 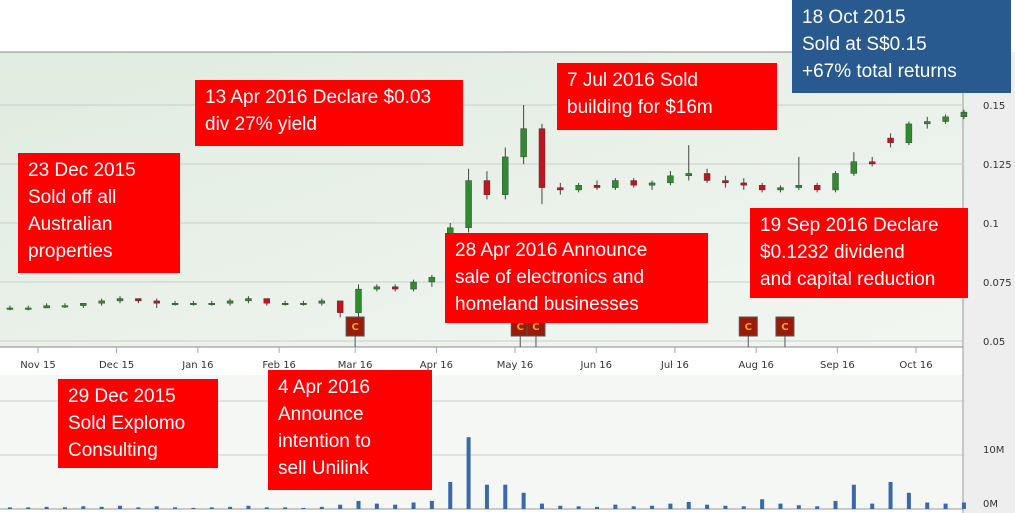 What do you see at coordinates (37, 365) in the screenshot?
I see `x-tick-label: Nov 15` at bounding box center [37, 365].